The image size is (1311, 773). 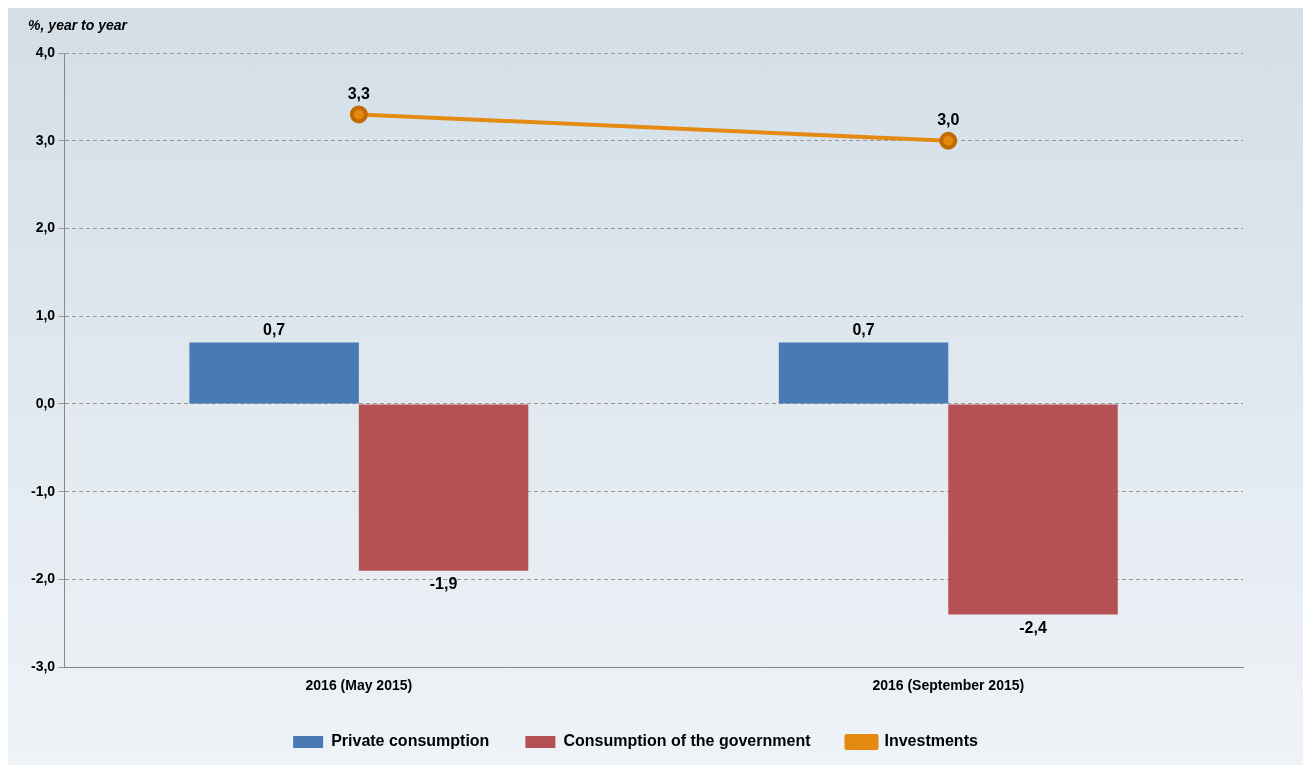 What do you see at coordinates (43, 578) in the screenshot?
I see `y-tick-label: -2,0` at bounding box center [43, 578].